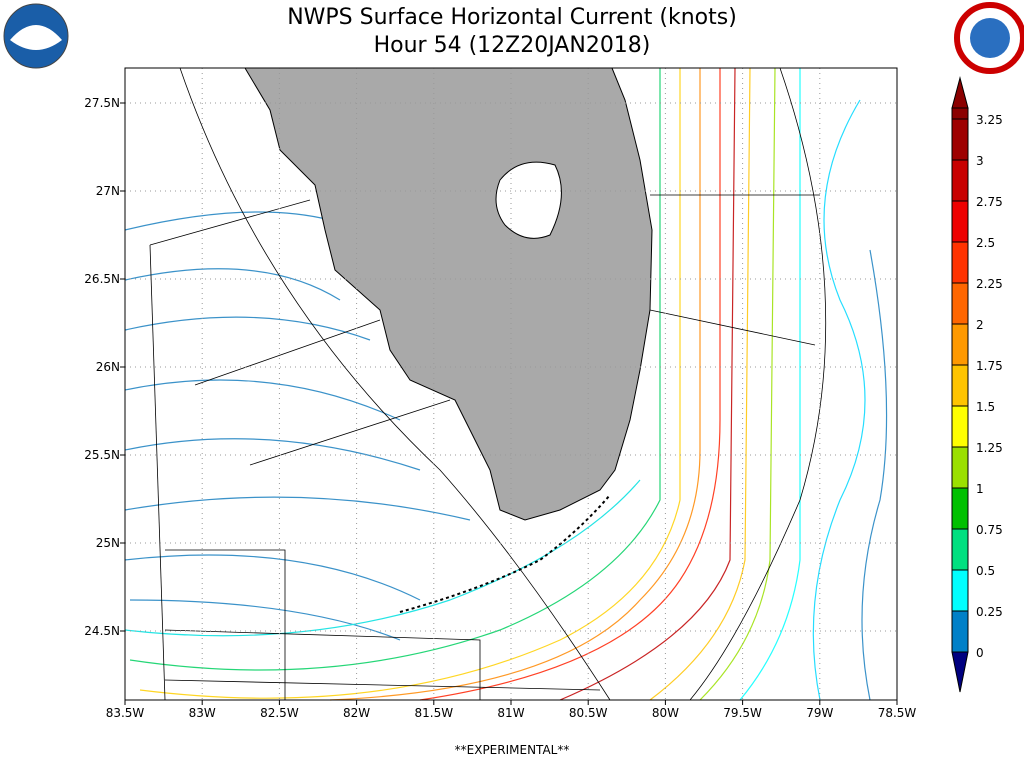  Describe the element at coordinates (36, 37) in the screenshot. I see `noaa-logo-bird` at that location.